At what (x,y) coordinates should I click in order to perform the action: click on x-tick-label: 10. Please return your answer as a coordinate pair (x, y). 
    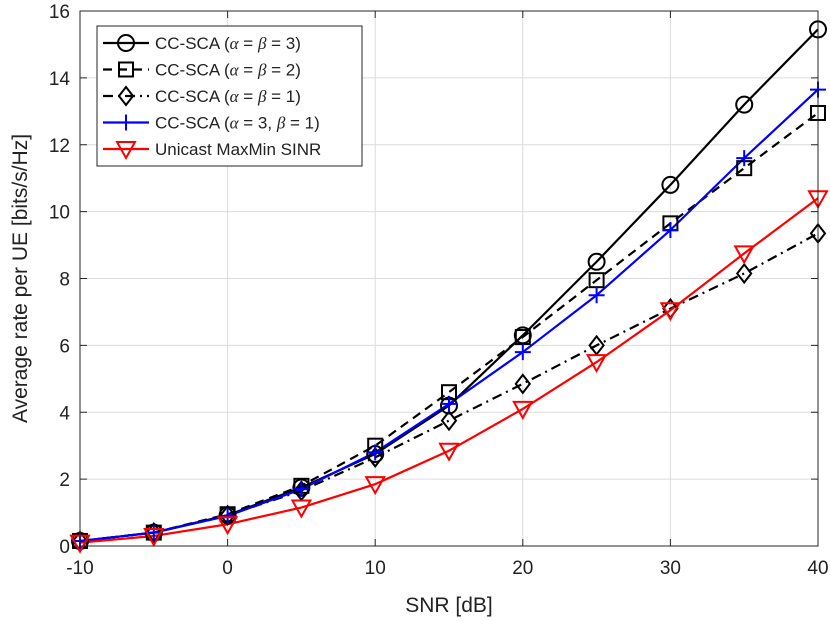
    Looking at the image, I should click on (375, 568).